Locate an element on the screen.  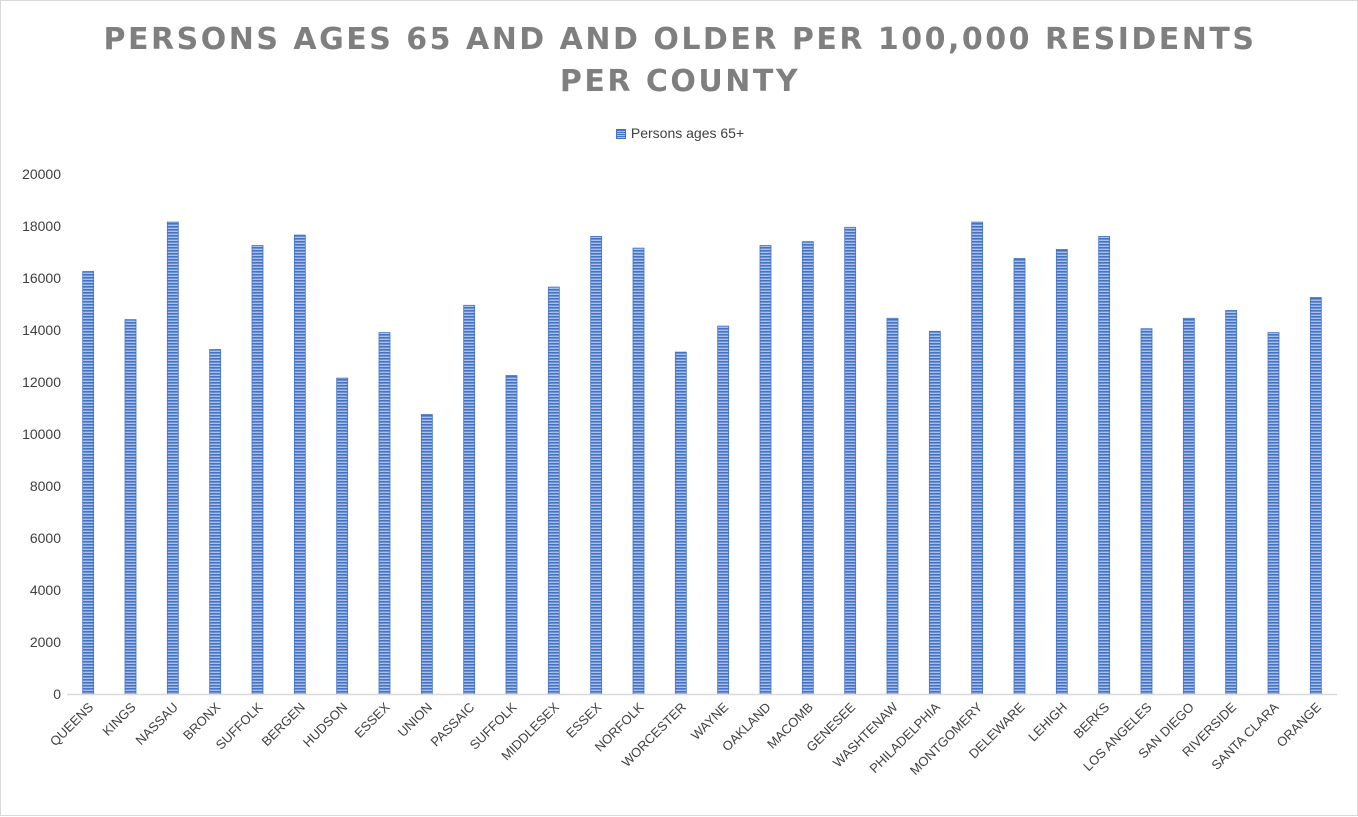
y-tick-label: 4000 is located at coordinates (45, 590).